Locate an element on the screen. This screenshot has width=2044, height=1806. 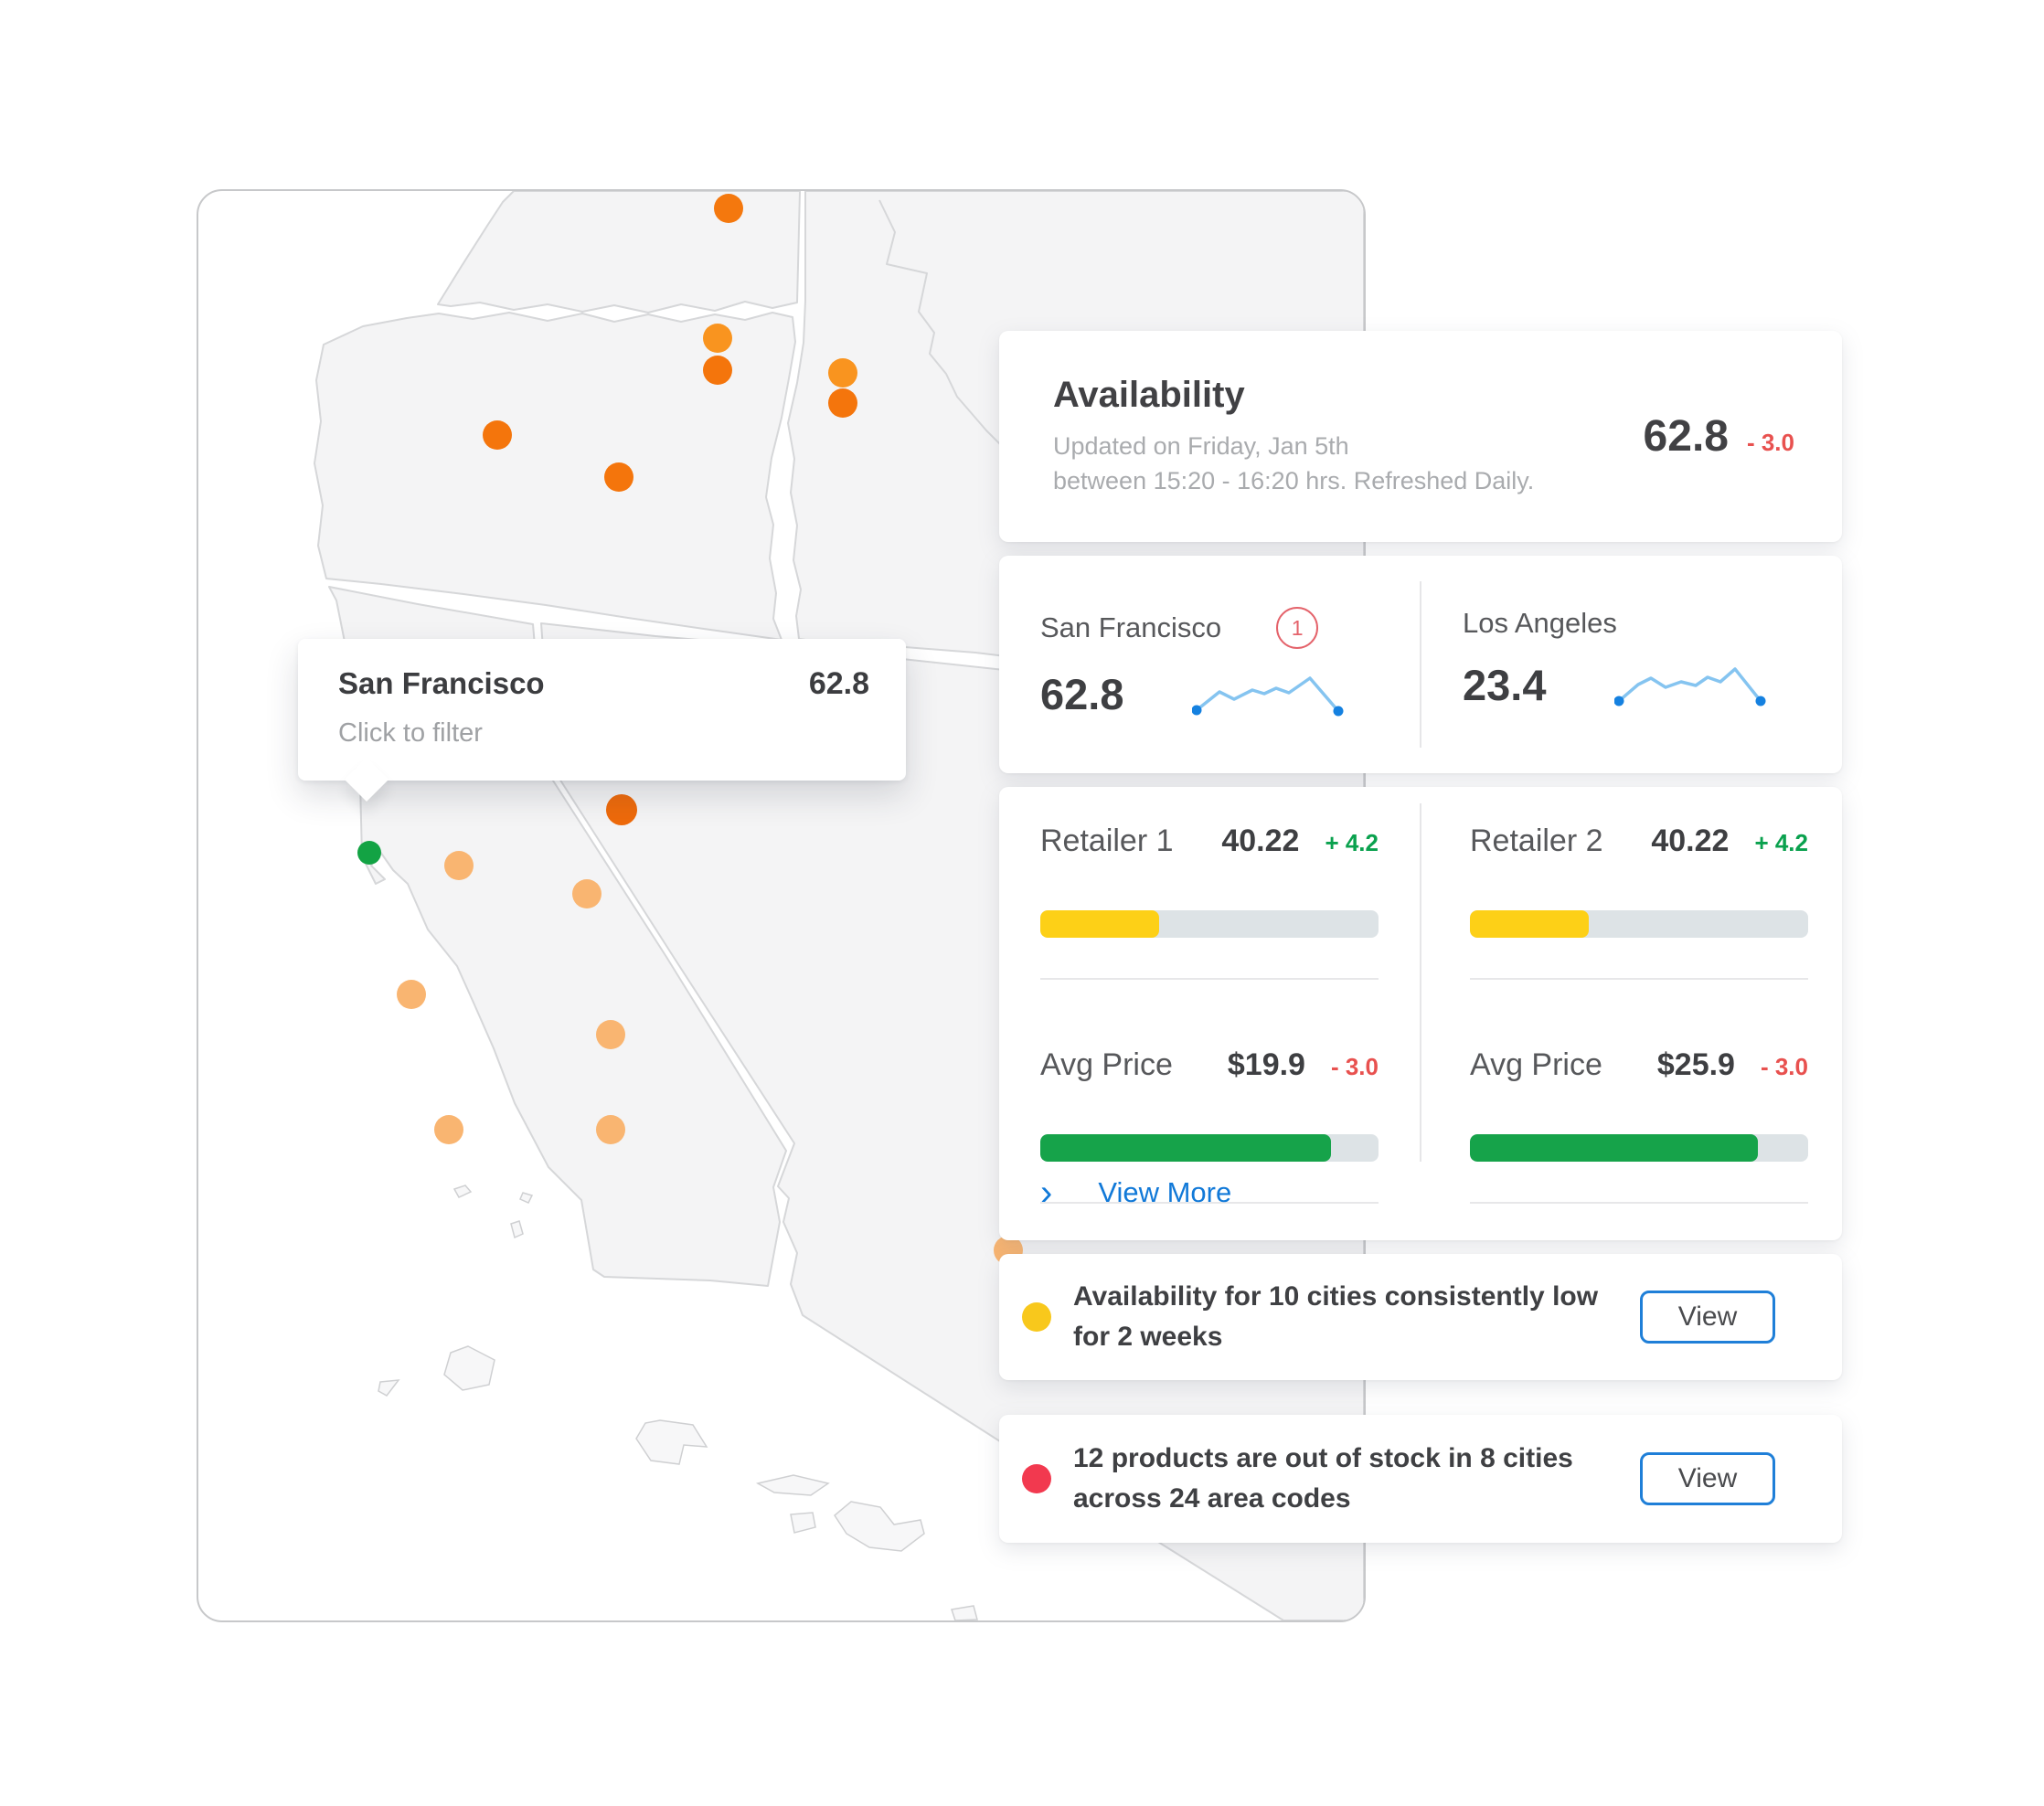
city-value: 23.4 is located at coordinates (1505, 685).